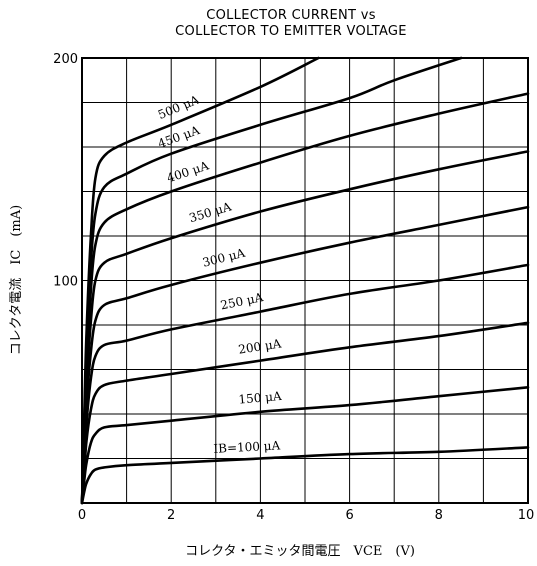 The width and height of the screenshot is (537, 566). Describe the element at coordinates (241, 301) in the screenshot. I see `series-label-4: 250 μA` at that location.